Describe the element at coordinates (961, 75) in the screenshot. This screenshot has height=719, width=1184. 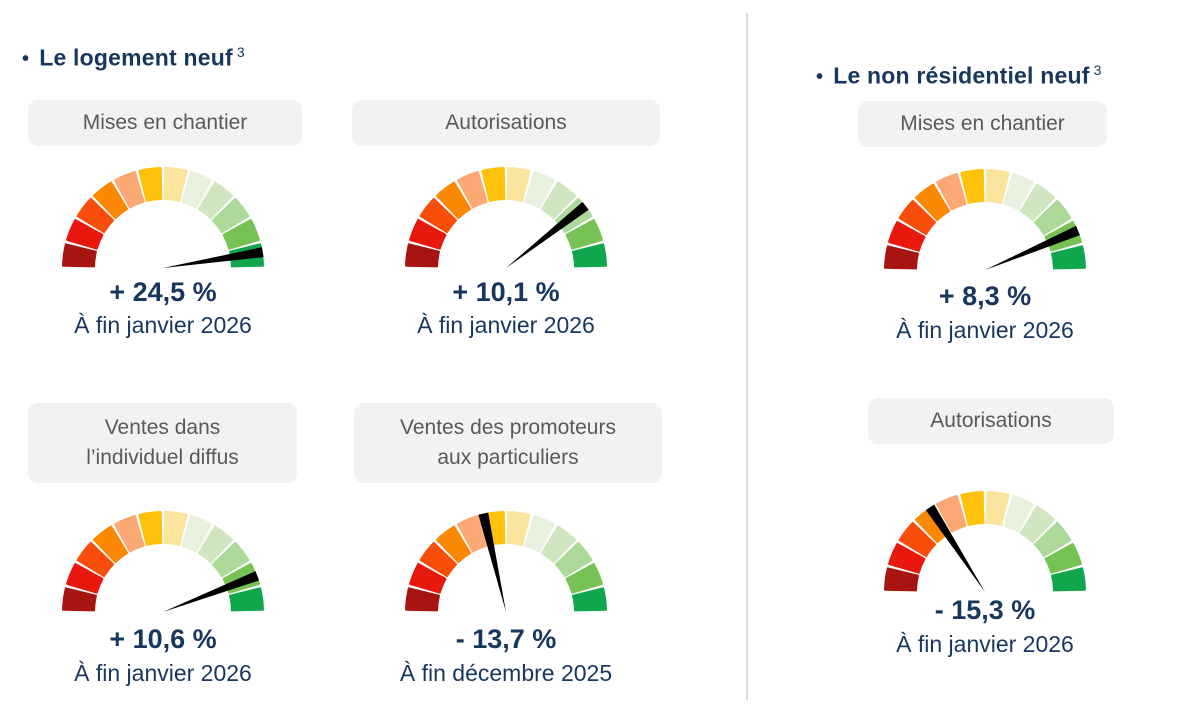
I see `section-title-right-text: Le non résidentiel neuf` at that location.